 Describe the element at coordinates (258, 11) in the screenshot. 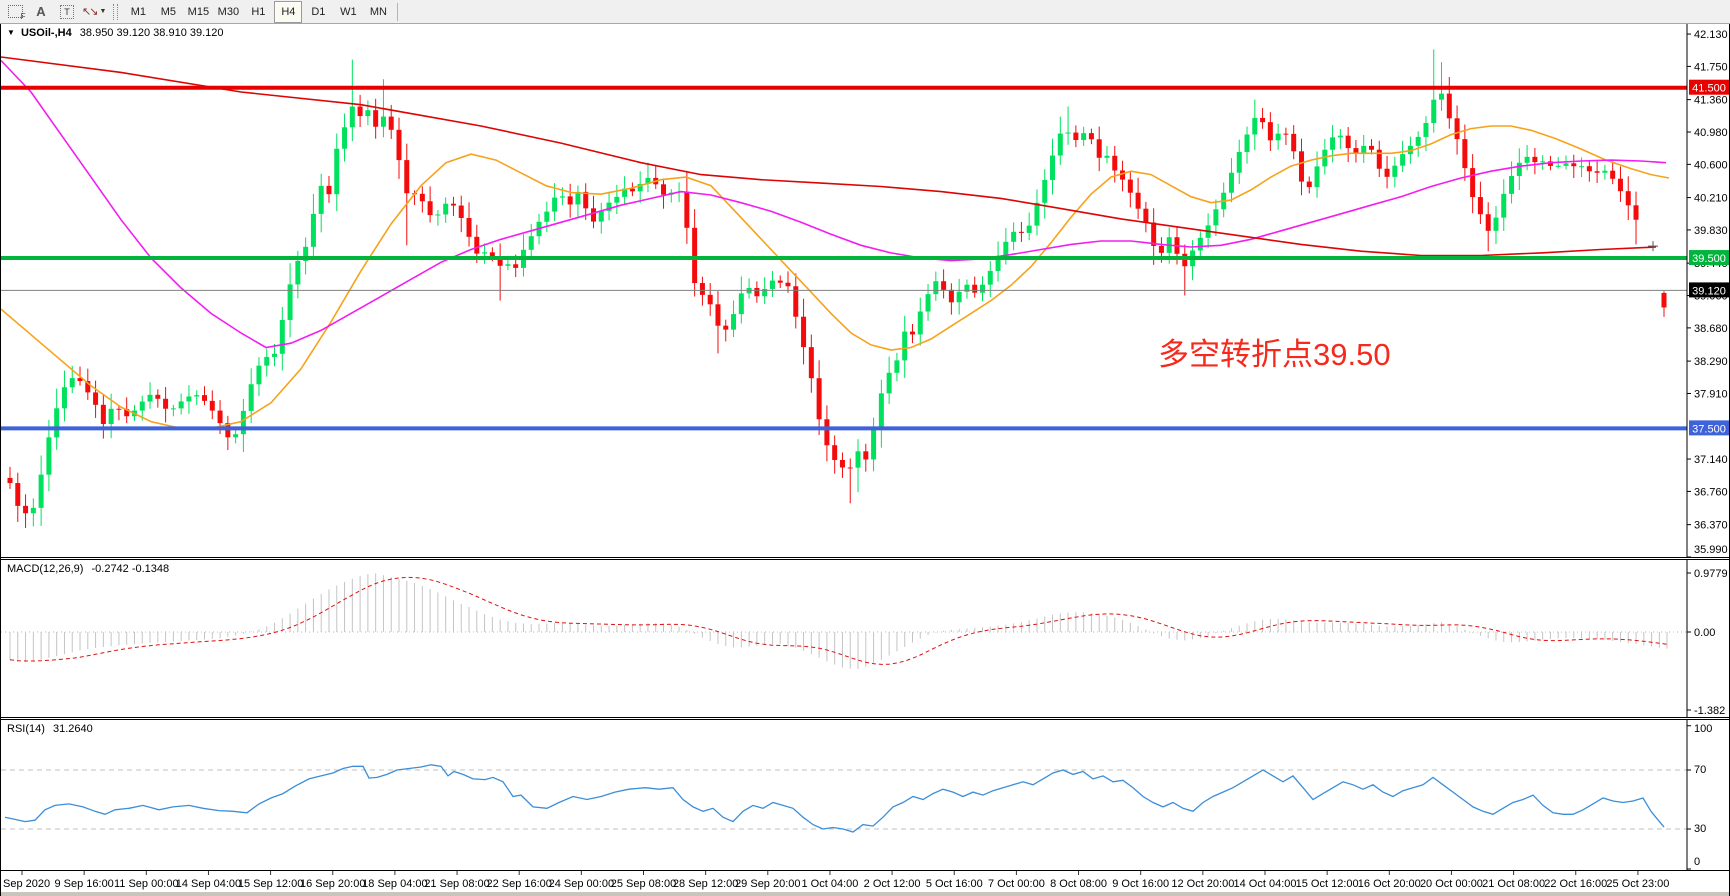

I see `tf-button-h1: H1` at that location.